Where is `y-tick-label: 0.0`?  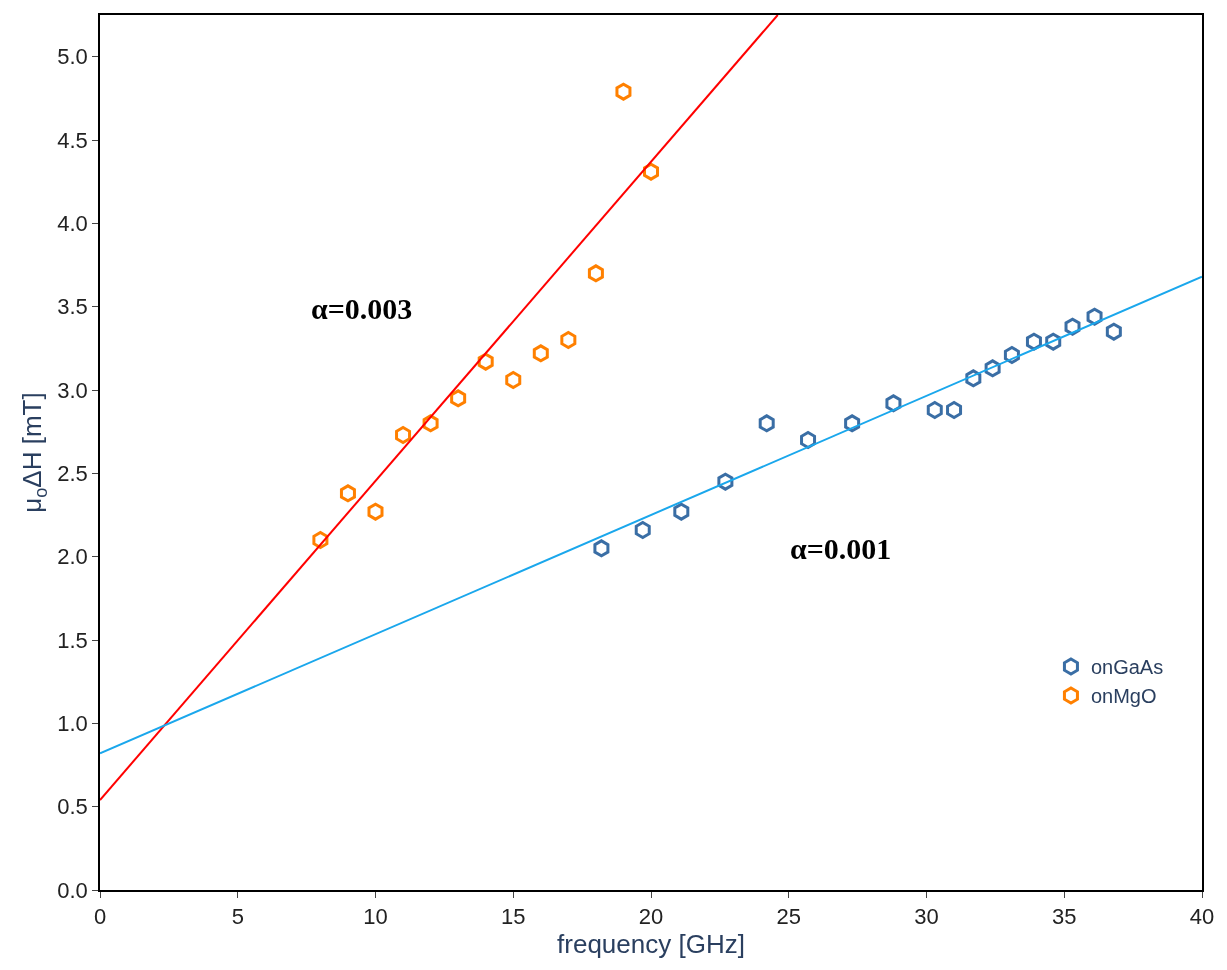 y-tick-label: 0.0 is located at coordinates (72, 890).